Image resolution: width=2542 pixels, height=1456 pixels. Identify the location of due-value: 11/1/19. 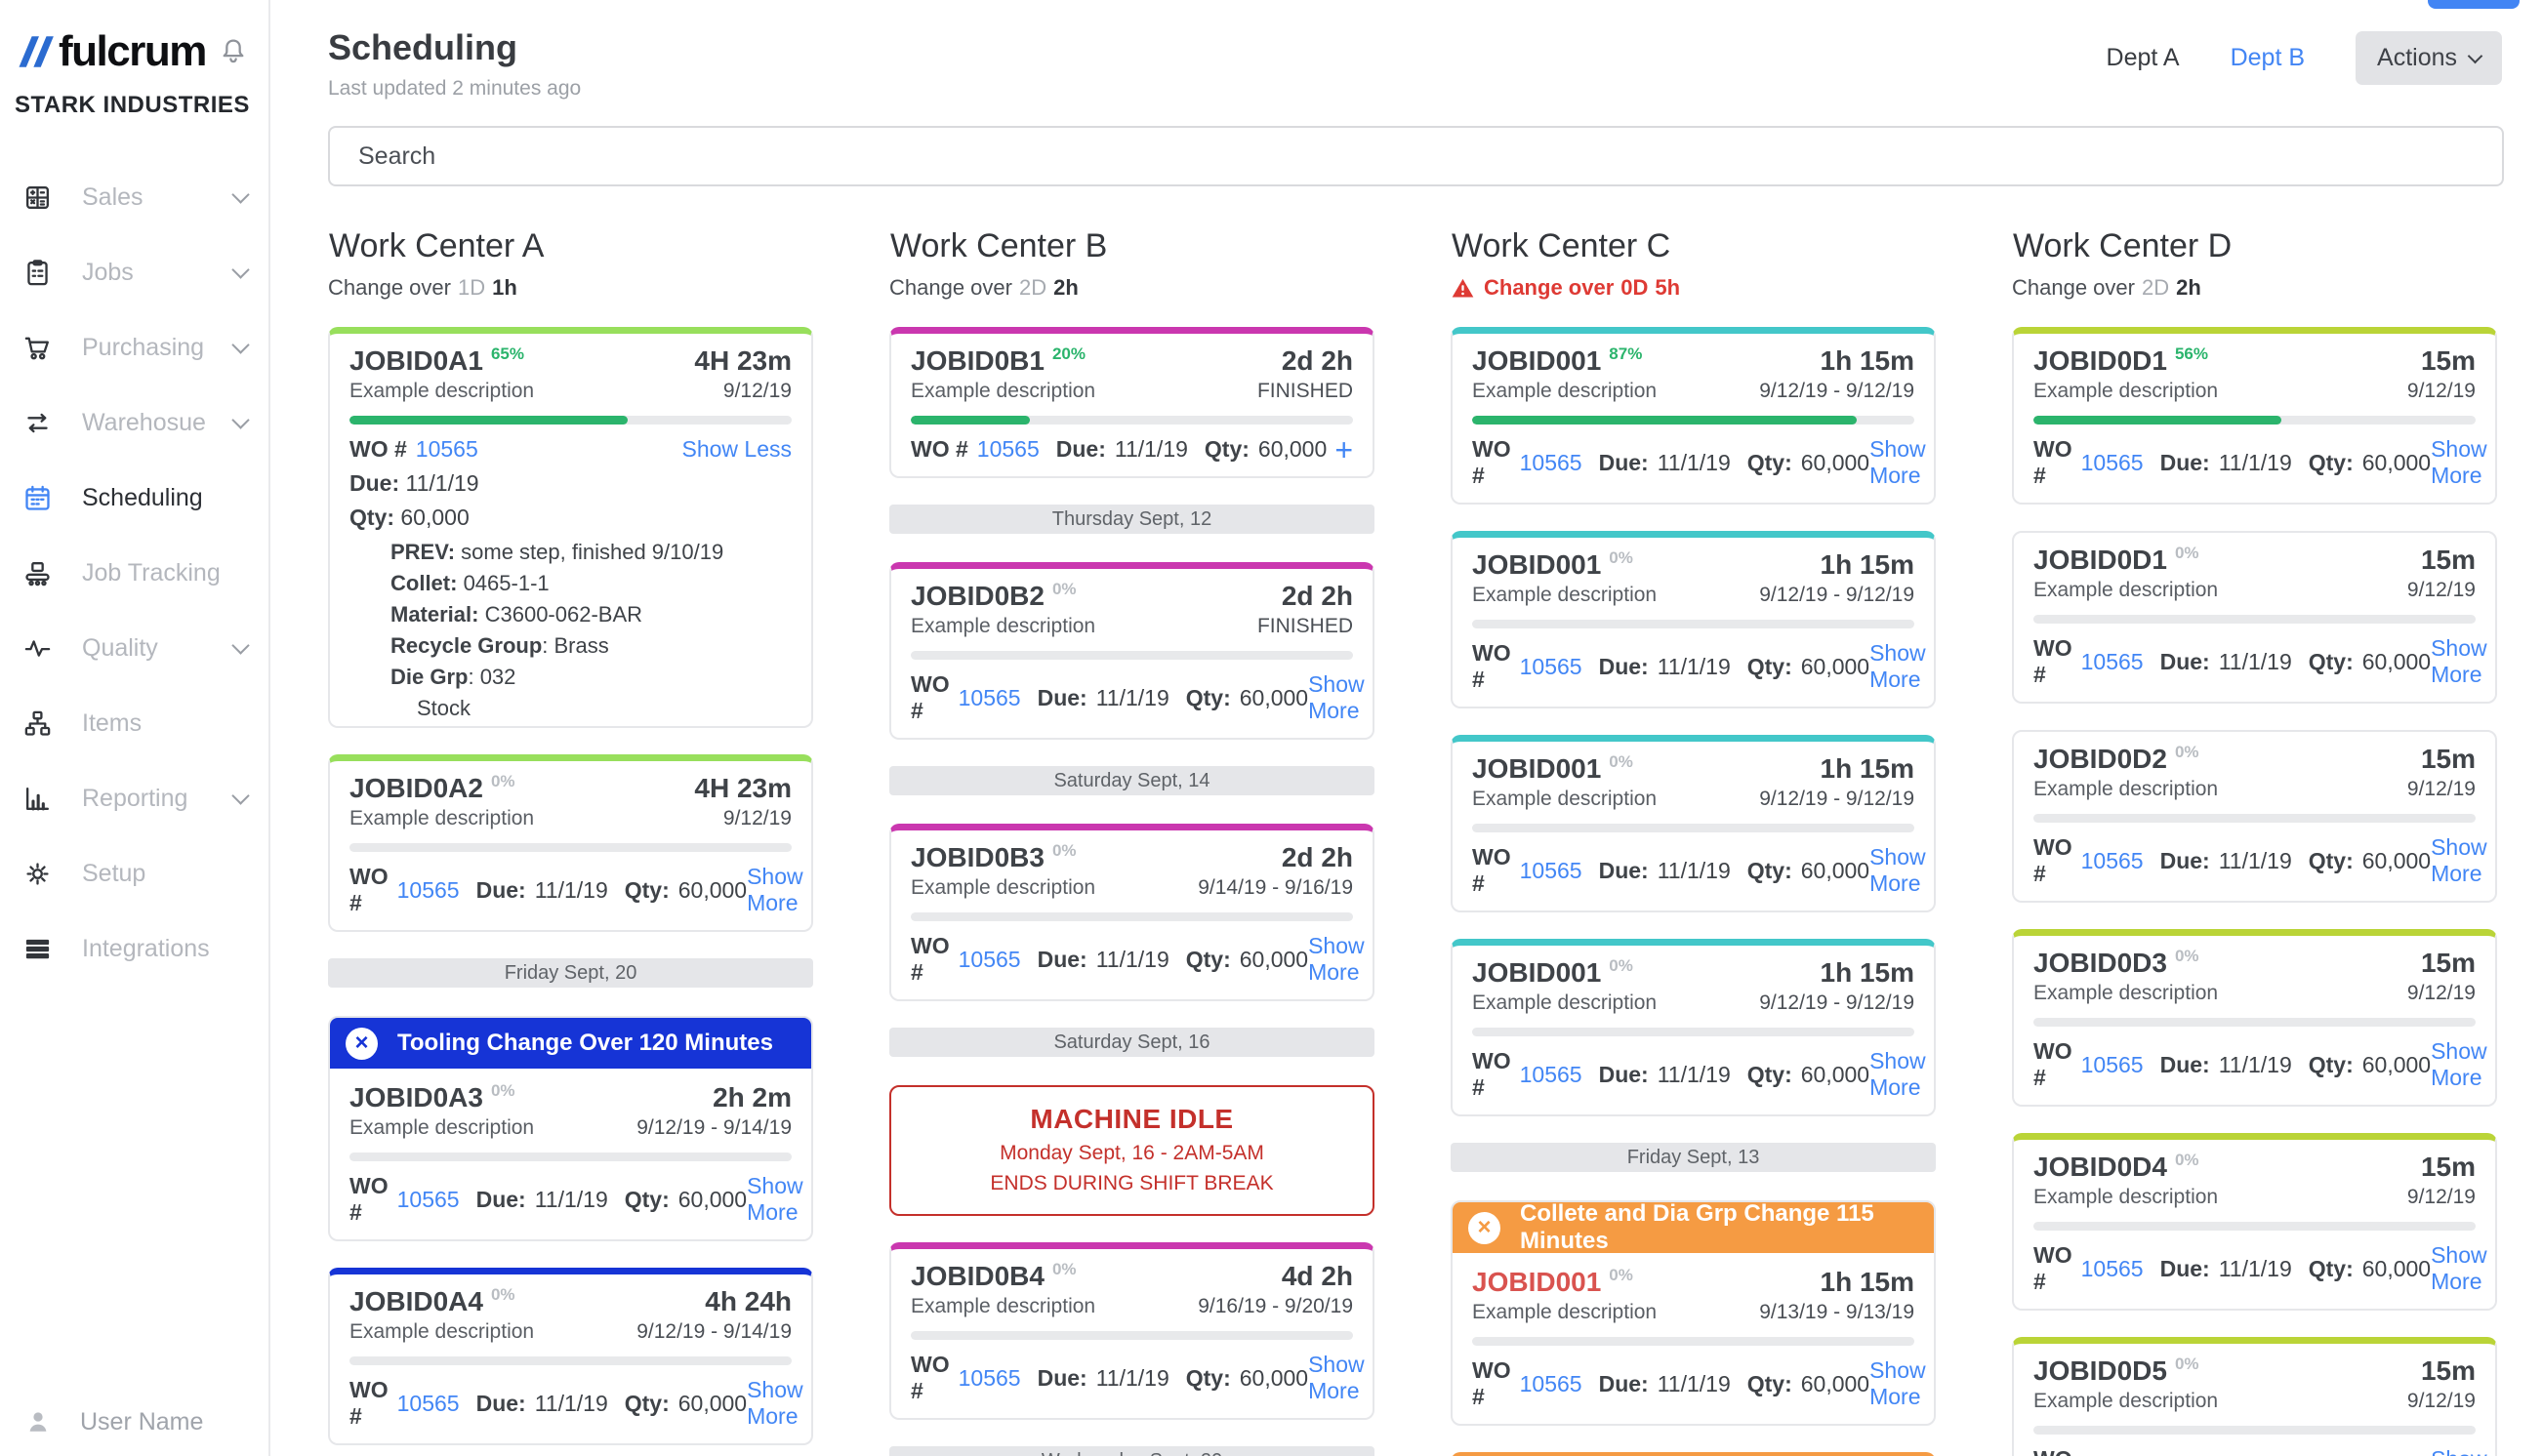
(1151, 449).